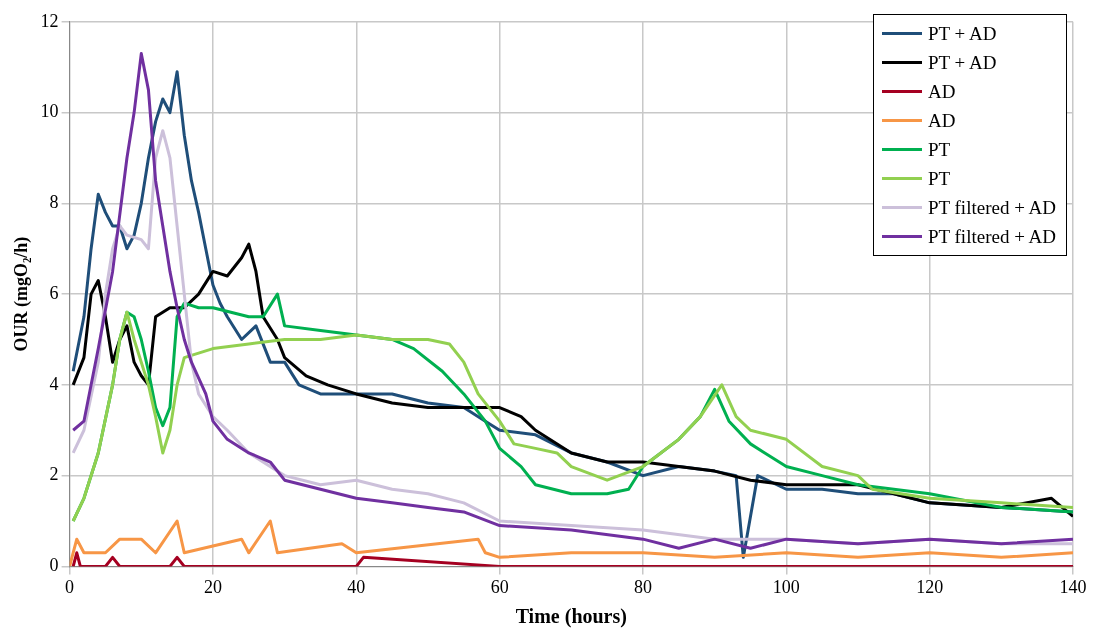 Image resolution: width=1101 pixels, height=642 pixels. I want to click on y-tick-label: 8, so click(54, 202).